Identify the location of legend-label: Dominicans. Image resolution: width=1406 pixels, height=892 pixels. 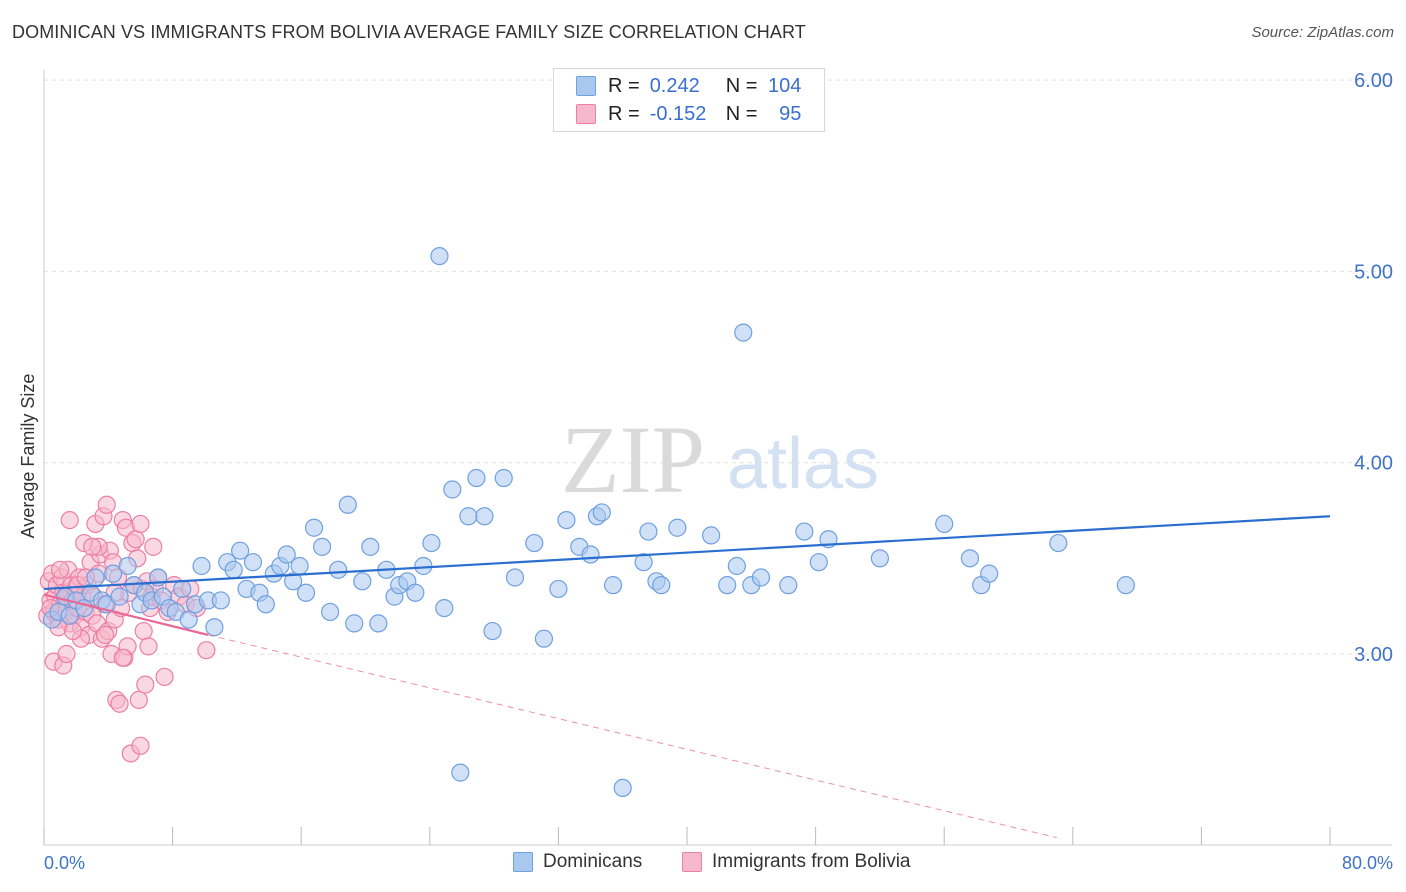
(593, 861).